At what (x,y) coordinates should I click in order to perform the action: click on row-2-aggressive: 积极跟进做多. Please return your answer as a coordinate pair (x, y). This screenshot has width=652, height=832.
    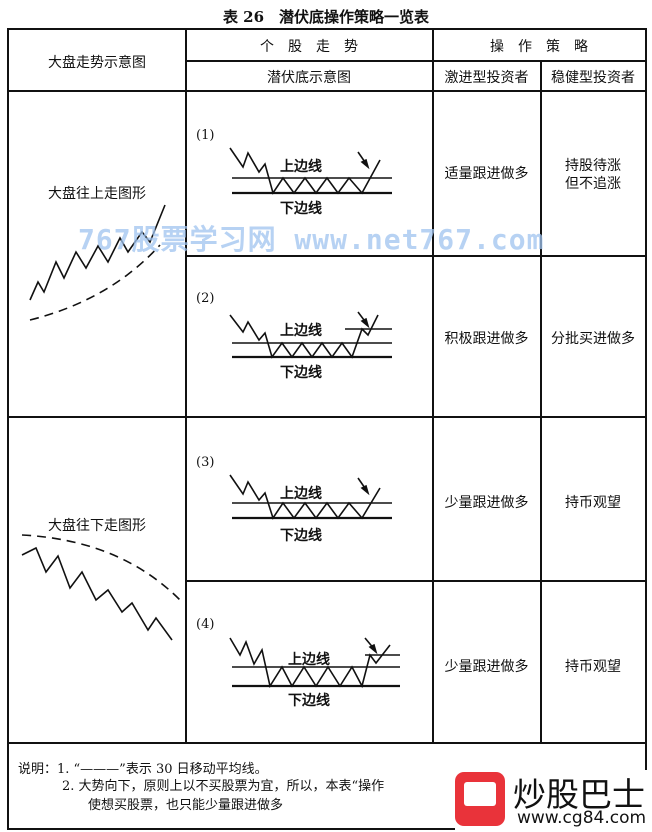
    Looking at the image, I should click on (486, 339).